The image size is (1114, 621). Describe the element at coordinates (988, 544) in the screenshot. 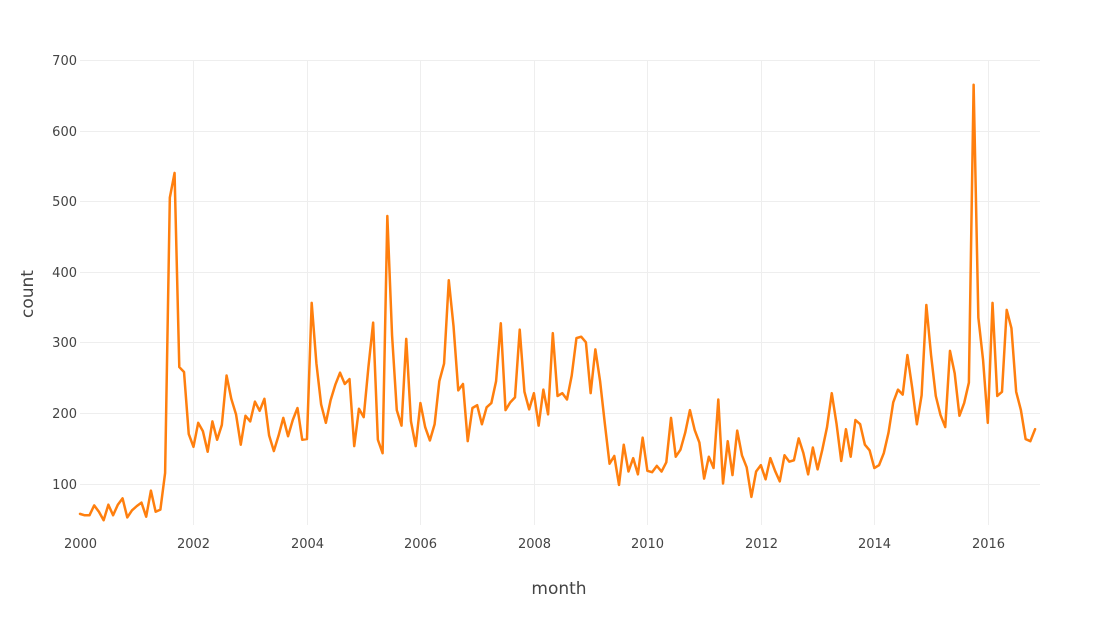

I see `x-tick-label: 2016` at that location.